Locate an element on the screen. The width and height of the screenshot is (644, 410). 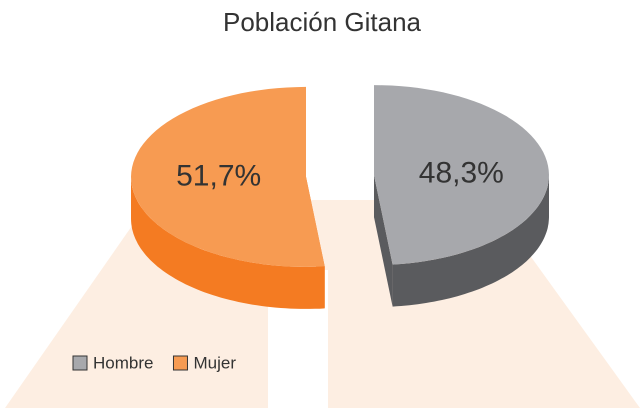
data-label: 48,3% is located at coordinates (461, 173).